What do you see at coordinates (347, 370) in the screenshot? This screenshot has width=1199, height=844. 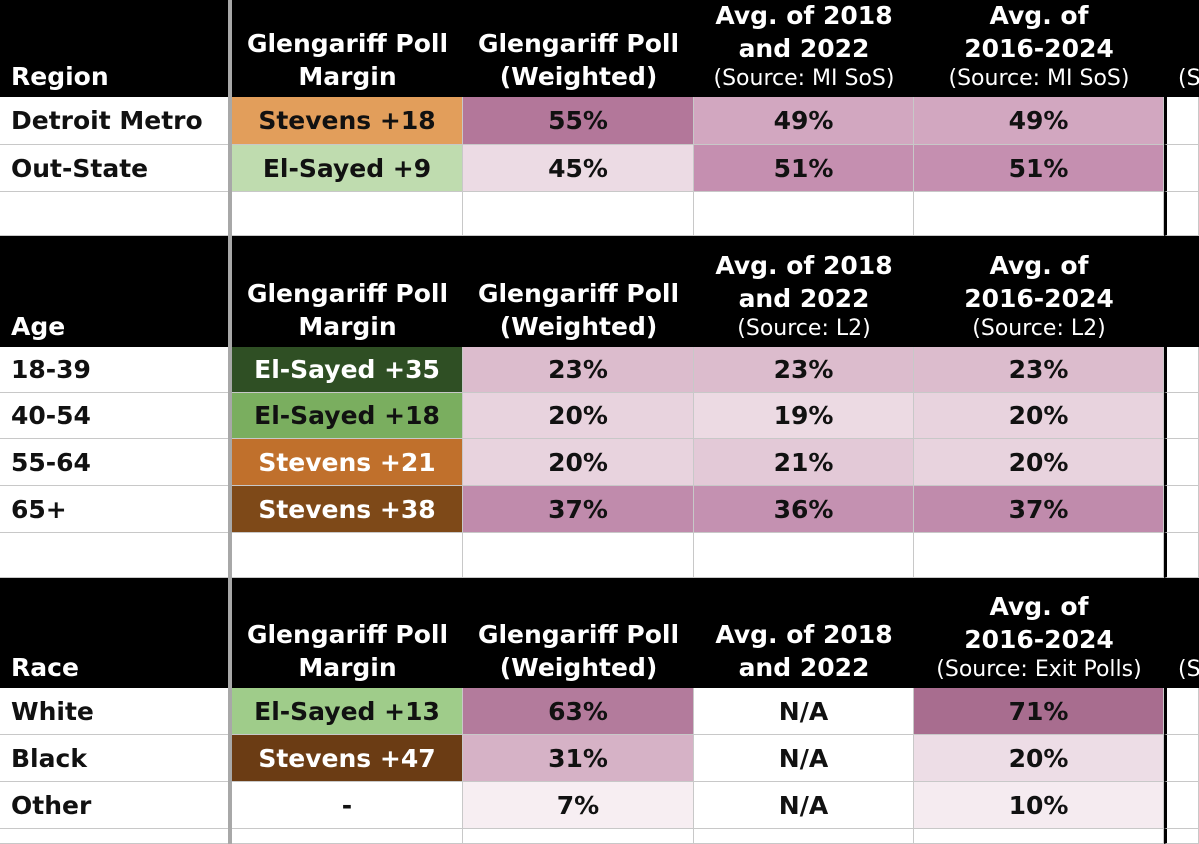 I see `margin-cell: El-Sayed +35` at bounding box center [347, 370].